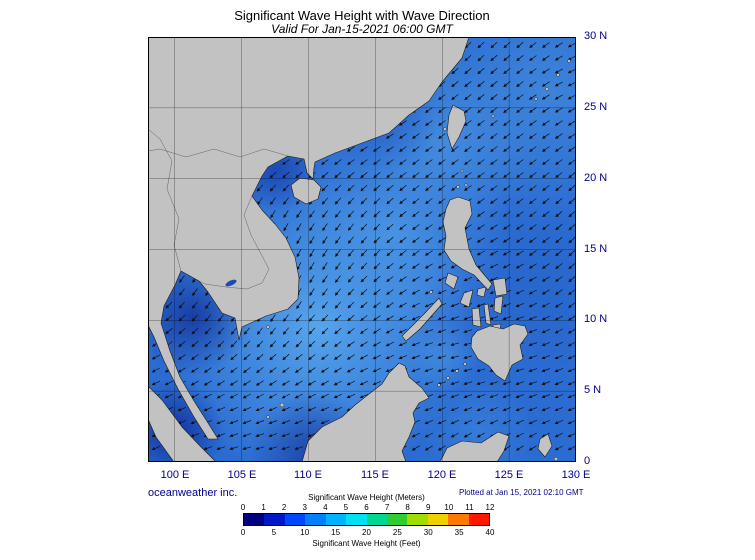  Describe the element at coordinates (422, 319) in the screenshot. I see `land-palawan` at that location.